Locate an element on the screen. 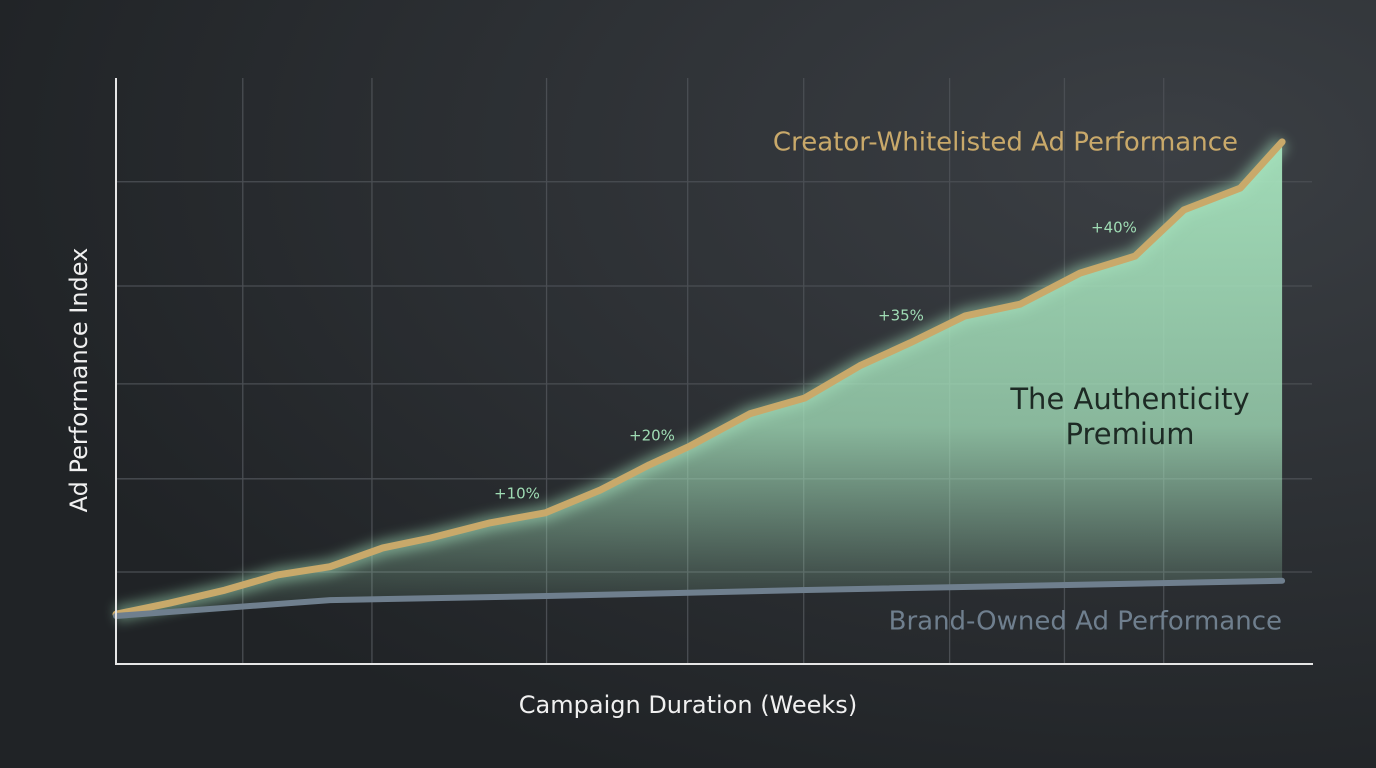 The image size is (1376, 768). annotation: +40% is located at coordinates (1114, 228).